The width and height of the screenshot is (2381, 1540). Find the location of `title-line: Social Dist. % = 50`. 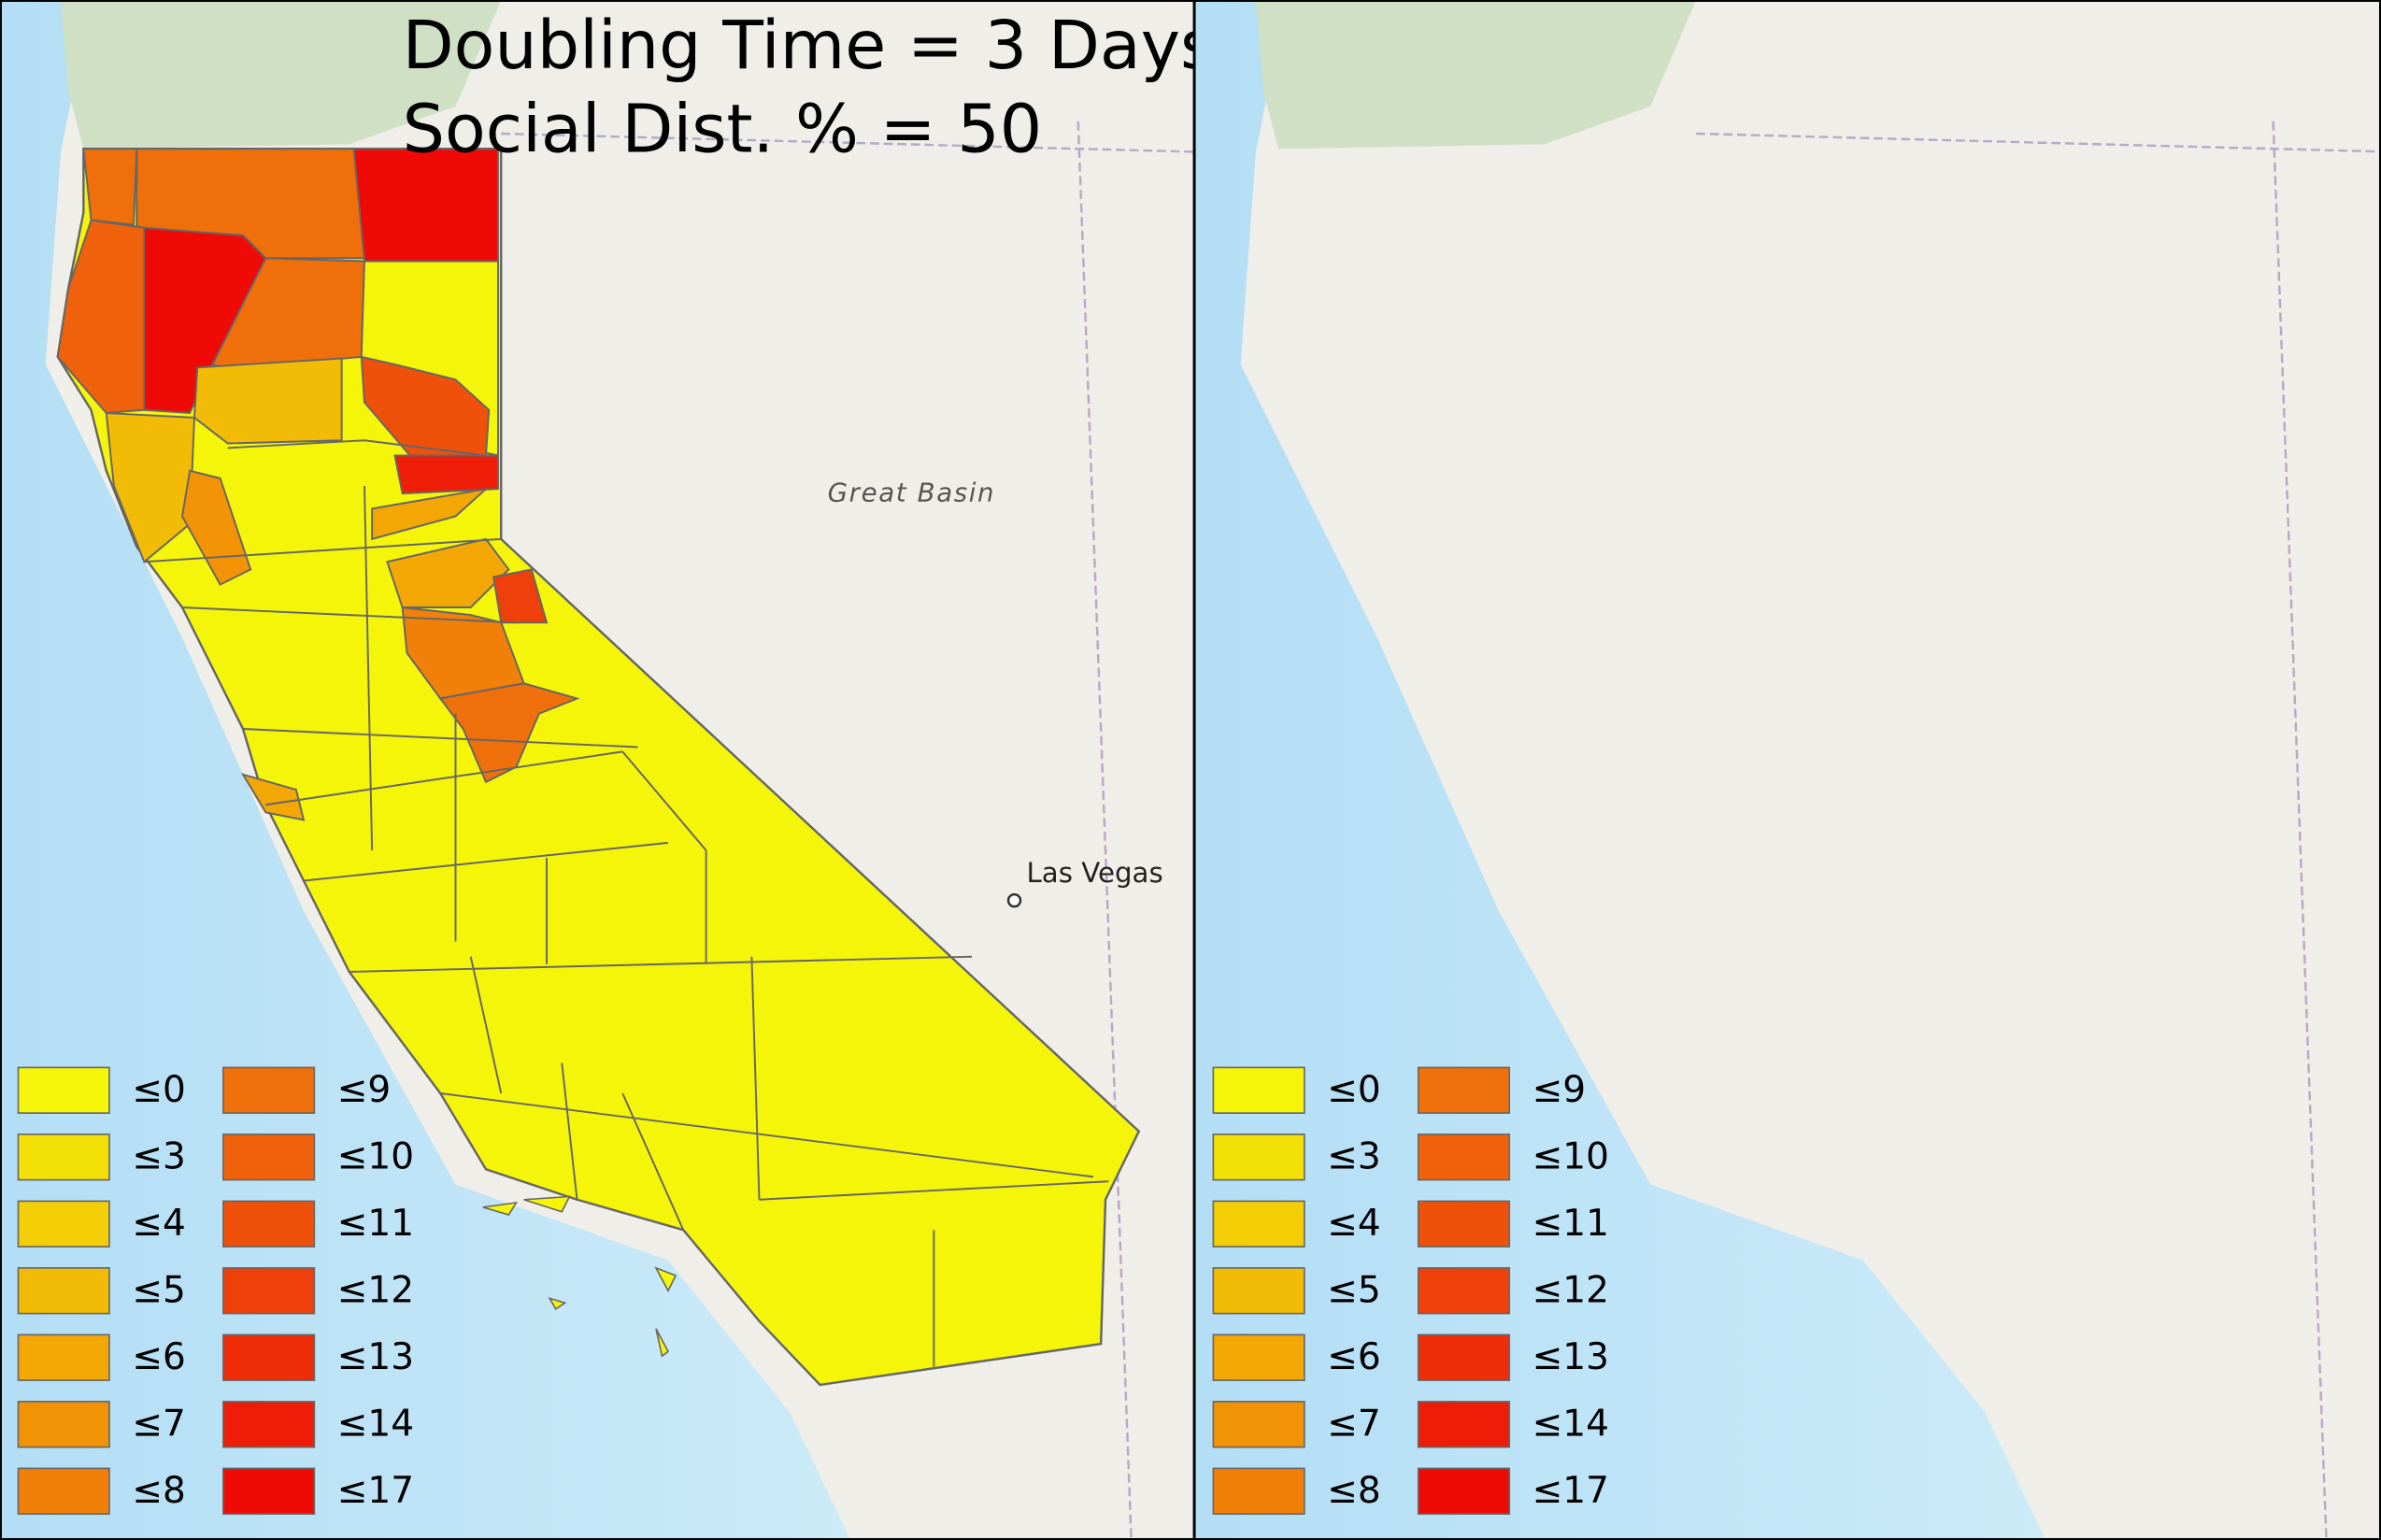

title-line: Social Dist. % = 50 is located at coordinates (723, 129).